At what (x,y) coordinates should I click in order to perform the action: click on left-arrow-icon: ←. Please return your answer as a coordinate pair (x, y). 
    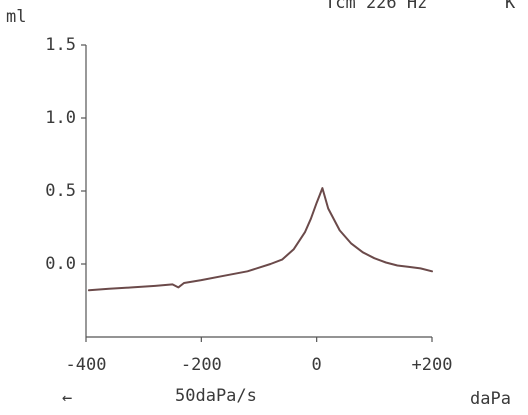
    Looking at the image, I should click on (67, 398).